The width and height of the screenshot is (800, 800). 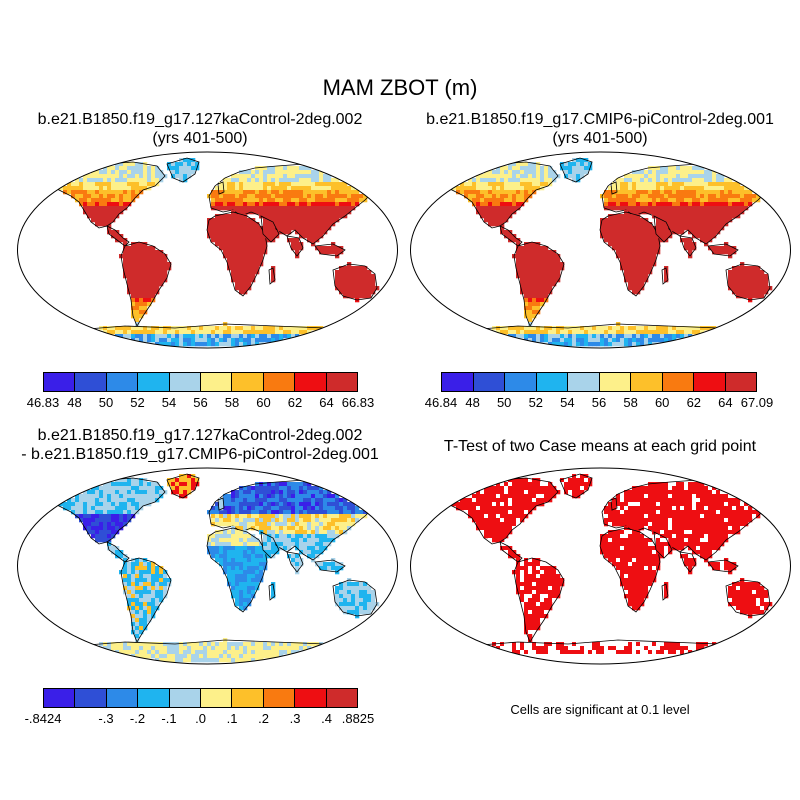 What do you see at coordinates (599, 402) in the screenshot?
I see `colorbar-tick-label: 56` at bounding box center [599, 402].